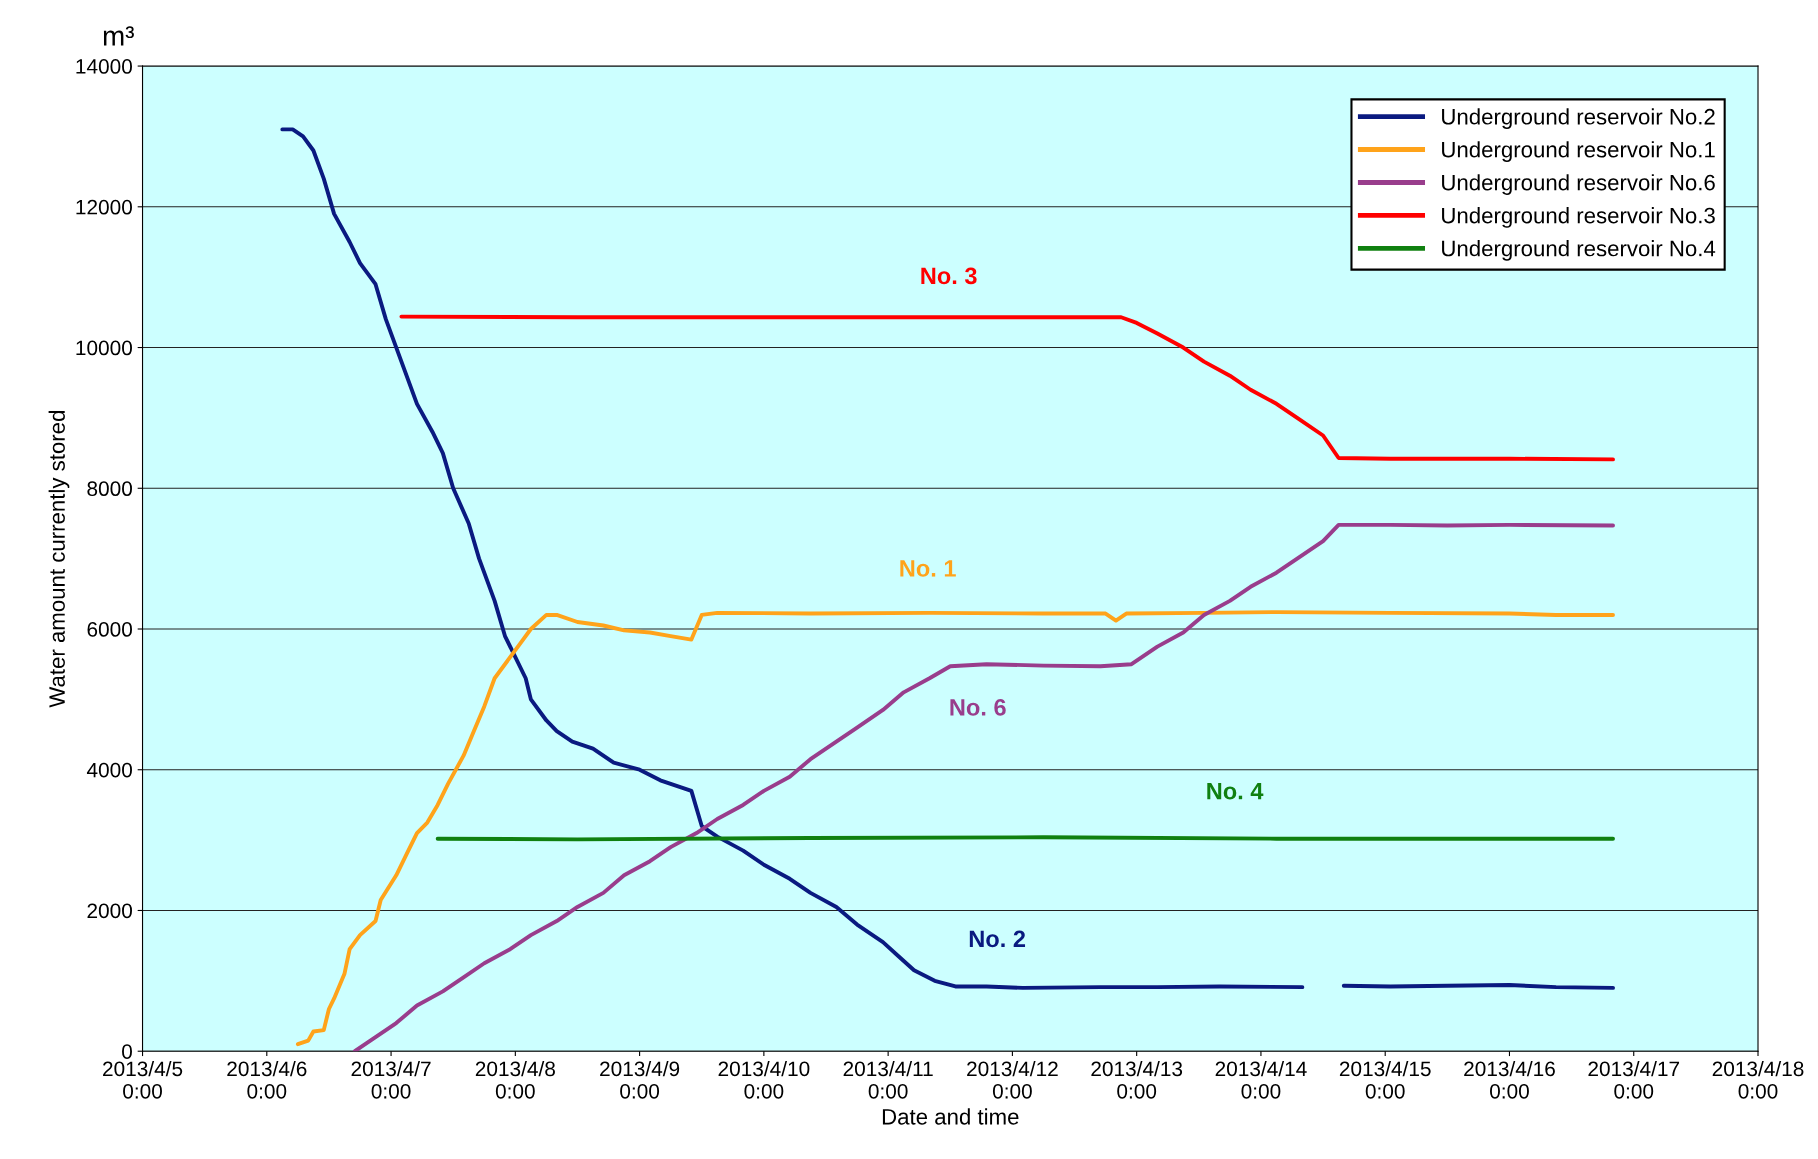  What do you see at coordinates (1261, 1079) in the screenshot?
I see `x-tick-label: 2013/4/14 0:00` at bounding box center [1261, 1079].